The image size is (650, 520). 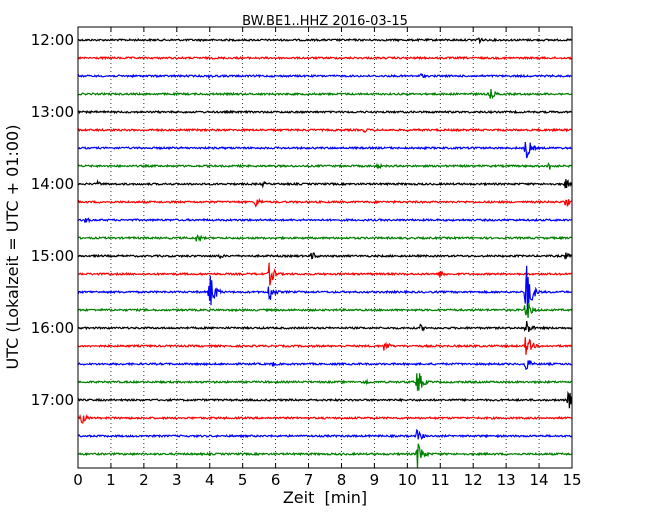 I want to click on chart-title: BW.BE1..HHZ 2016-03-15, so click(x=325, y=21).